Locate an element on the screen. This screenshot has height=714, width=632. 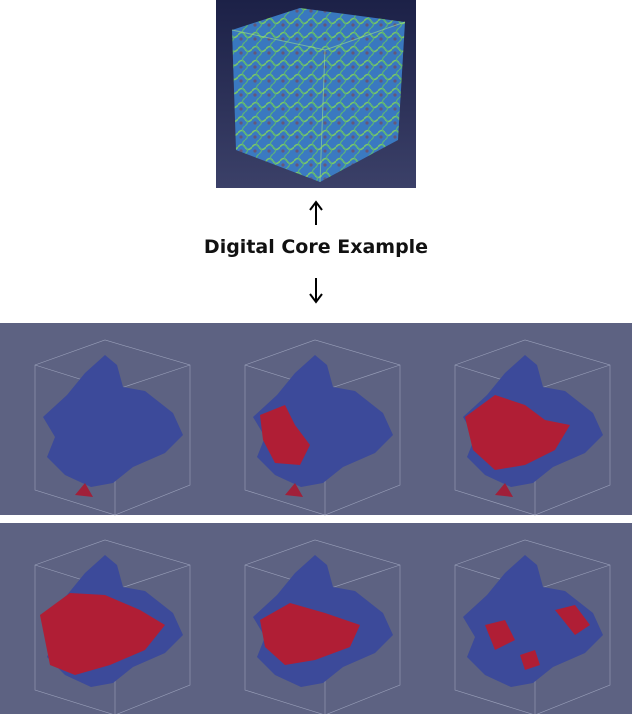
arrow-up is located at coordinates (316, 212).